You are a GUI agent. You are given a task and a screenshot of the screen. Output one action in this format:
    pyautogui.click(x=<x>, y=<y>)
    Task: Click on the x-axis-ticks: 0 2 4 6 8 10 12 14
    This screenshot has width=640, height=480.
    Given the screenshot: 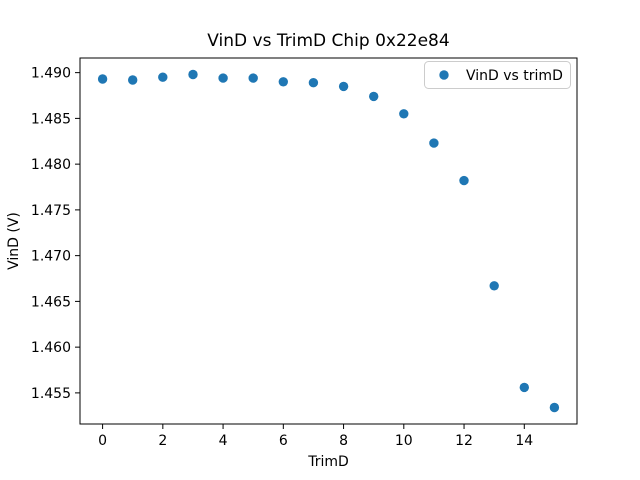 What is the action you would take?
    pyautogui.click(x=315, y=436)
    